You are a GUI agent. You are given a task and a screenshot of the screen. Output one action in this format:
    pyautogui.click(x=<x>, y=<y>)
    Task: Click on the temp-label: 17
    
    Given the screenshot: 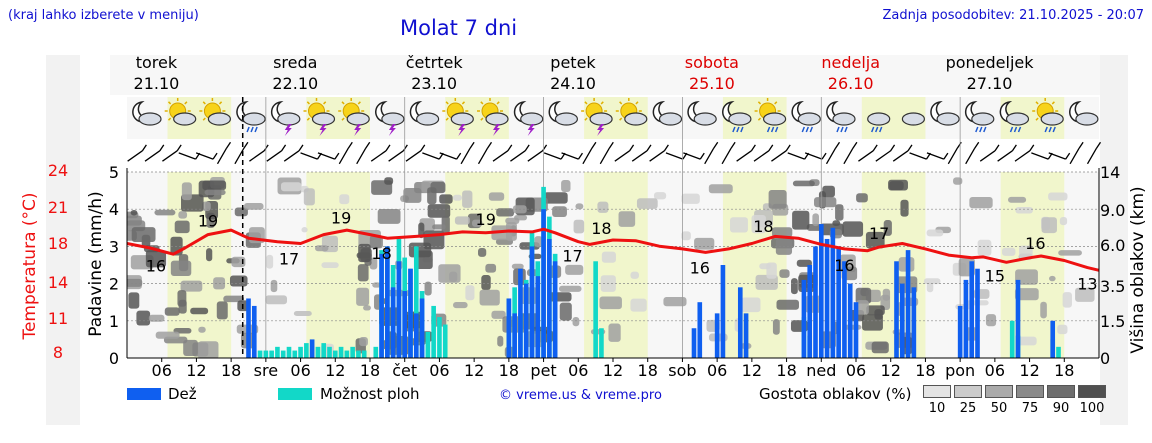 What is the action you would take?
    pyautogui.click(x=572, y=256)
    